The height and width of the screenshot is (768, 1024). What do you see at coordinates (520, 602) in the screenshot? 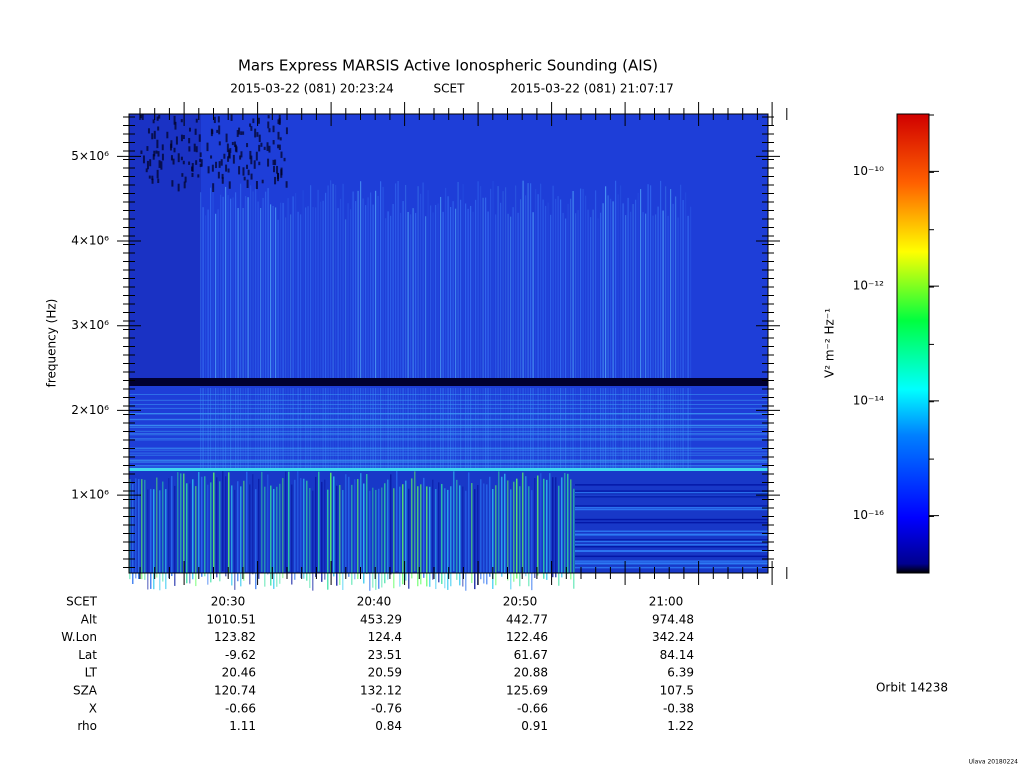
I see `cell: 20:50` at bounding box center [520, 602].